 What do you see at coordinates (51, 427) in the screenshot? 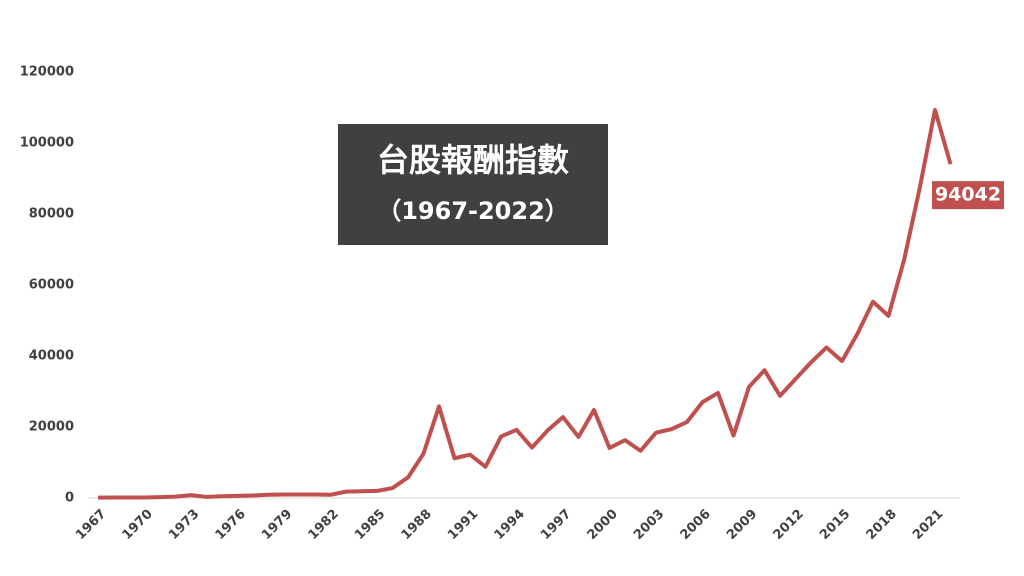
I see `y-tick-label: 20000` at bounding box center [51, 427].